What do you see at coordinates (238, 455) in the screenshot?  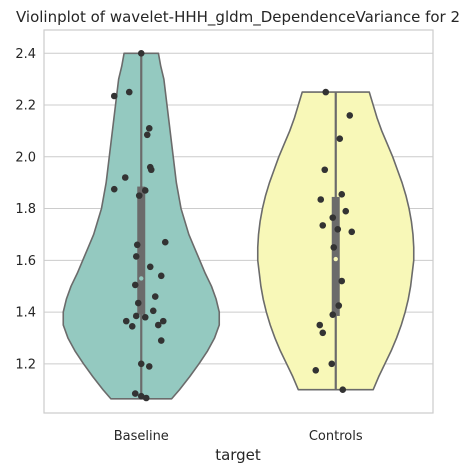 I see `x-axis-label: target` at bounding box center [238, 455].